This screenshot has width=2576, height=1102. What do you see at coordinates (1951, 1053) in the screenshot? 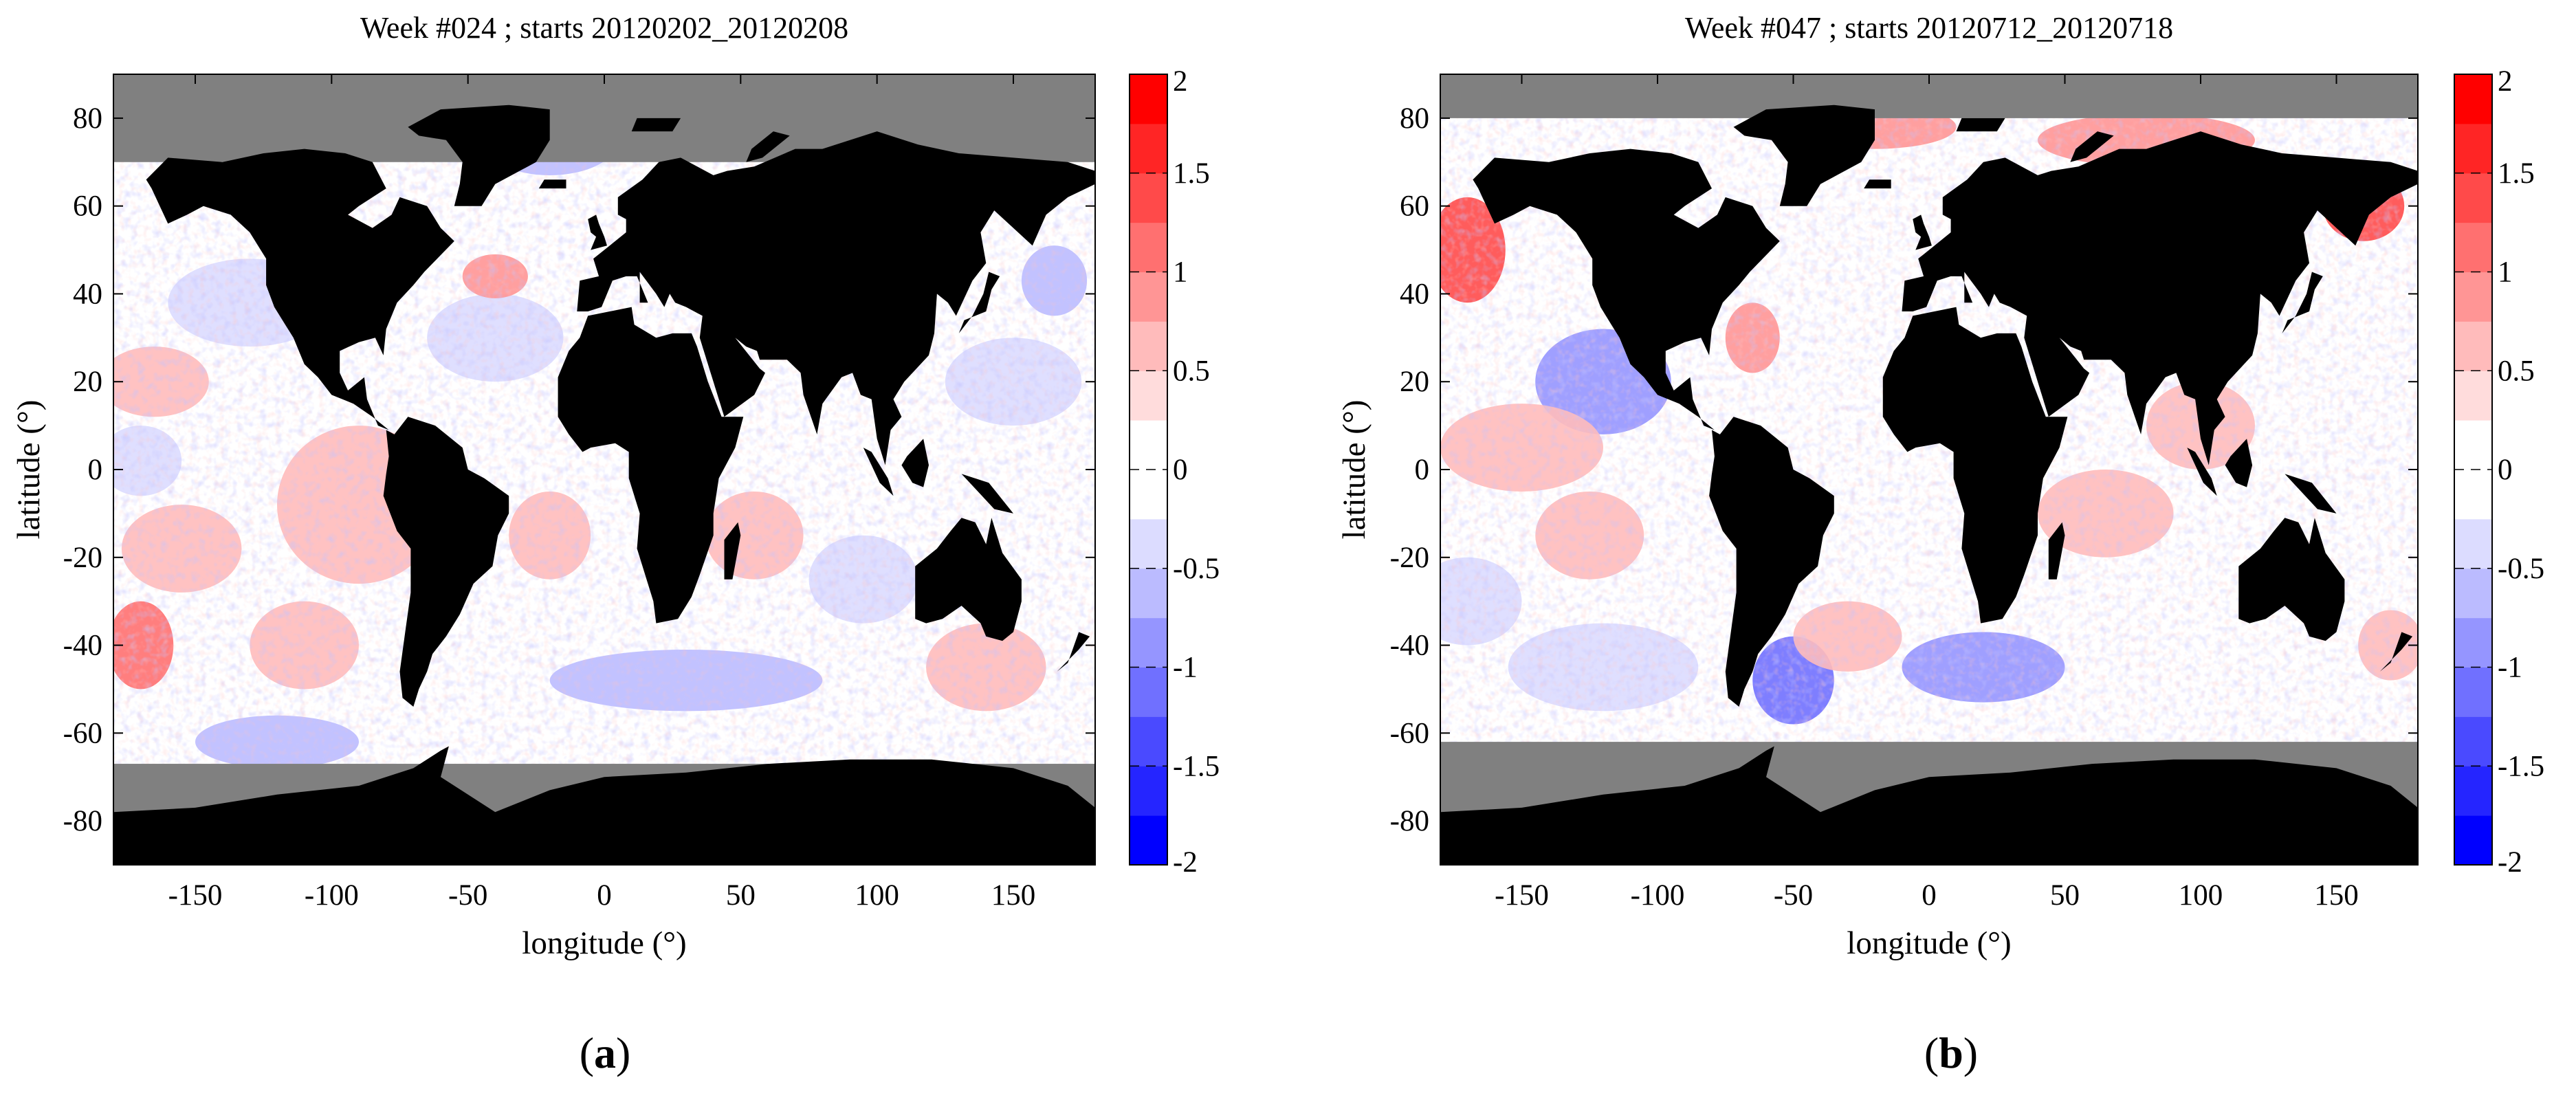
I see `panel-caption: (b)` at bounding box center [1951, 1053].